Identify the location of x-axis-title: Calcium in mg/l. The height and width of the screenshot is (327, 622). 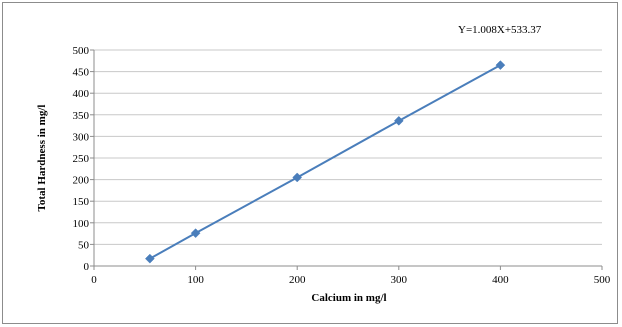
(348, 298).